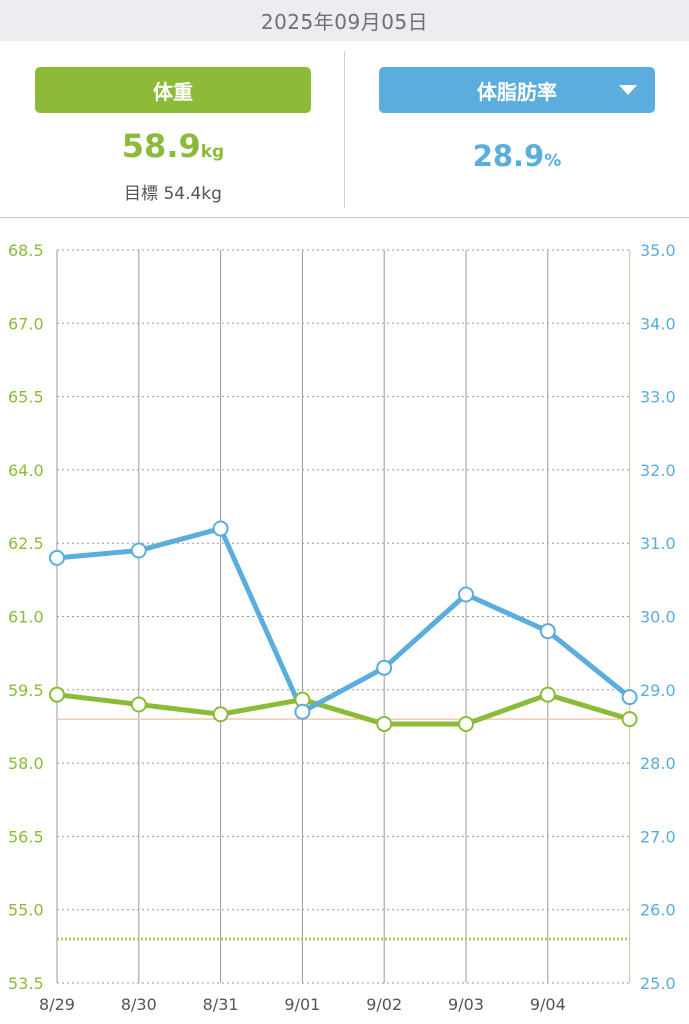  What do you see at coordinates (548, 1004) in the screenshot?
I see `x-tick-label: 9/04` at bounding box center [548, 1004].